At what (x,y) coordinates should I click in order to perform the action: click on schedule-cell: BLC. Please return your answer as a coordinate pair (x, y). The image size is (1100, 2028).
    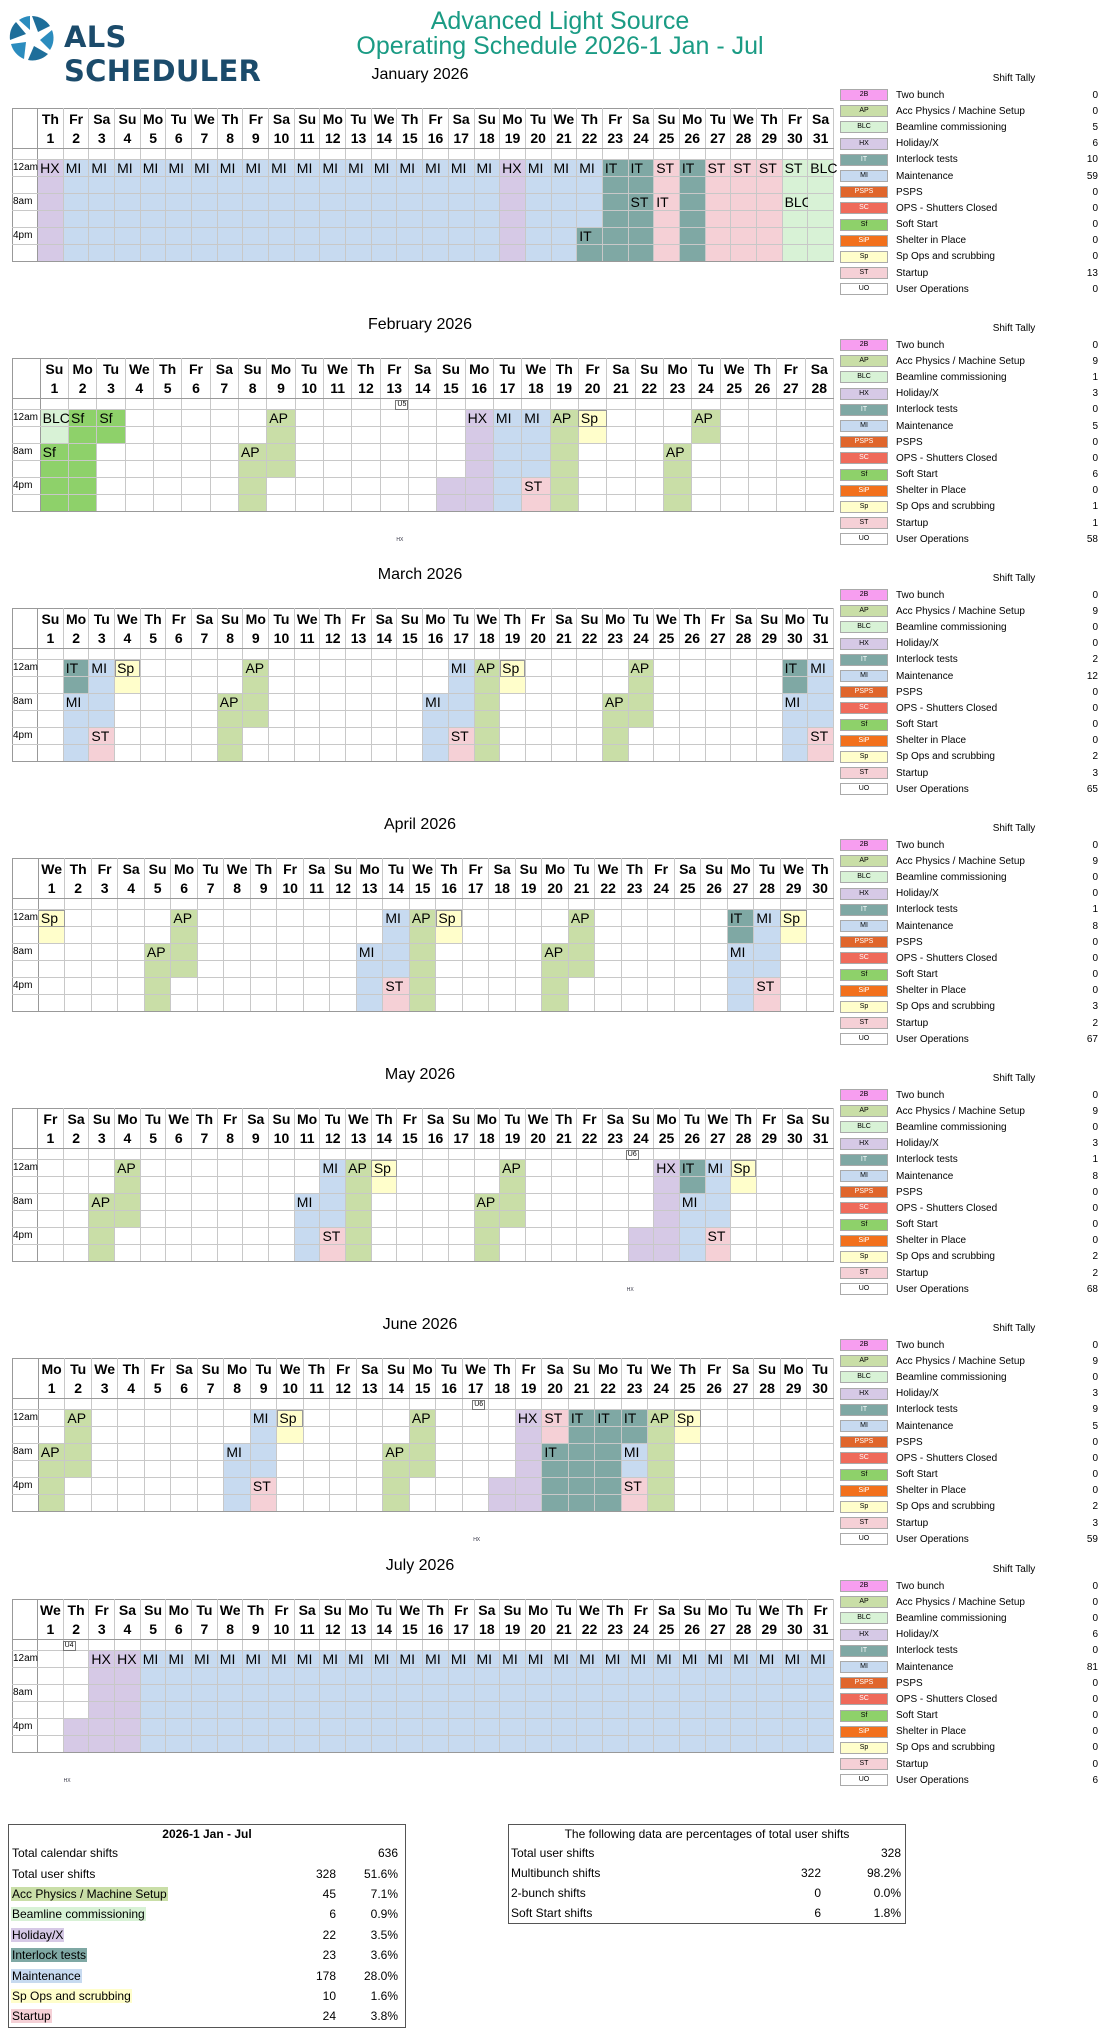
    Looking at the image, I should click on (54, 418).